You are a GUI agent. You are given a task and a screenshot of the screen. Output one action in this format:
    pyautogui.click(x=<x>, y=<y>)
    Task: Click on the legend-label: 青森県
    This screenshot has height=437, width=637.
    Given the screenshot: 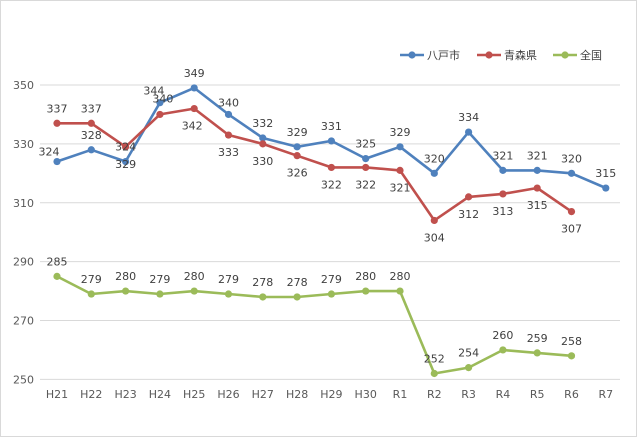 What is the action you would take?
    pyautogui.click(x=520, y=55)
    